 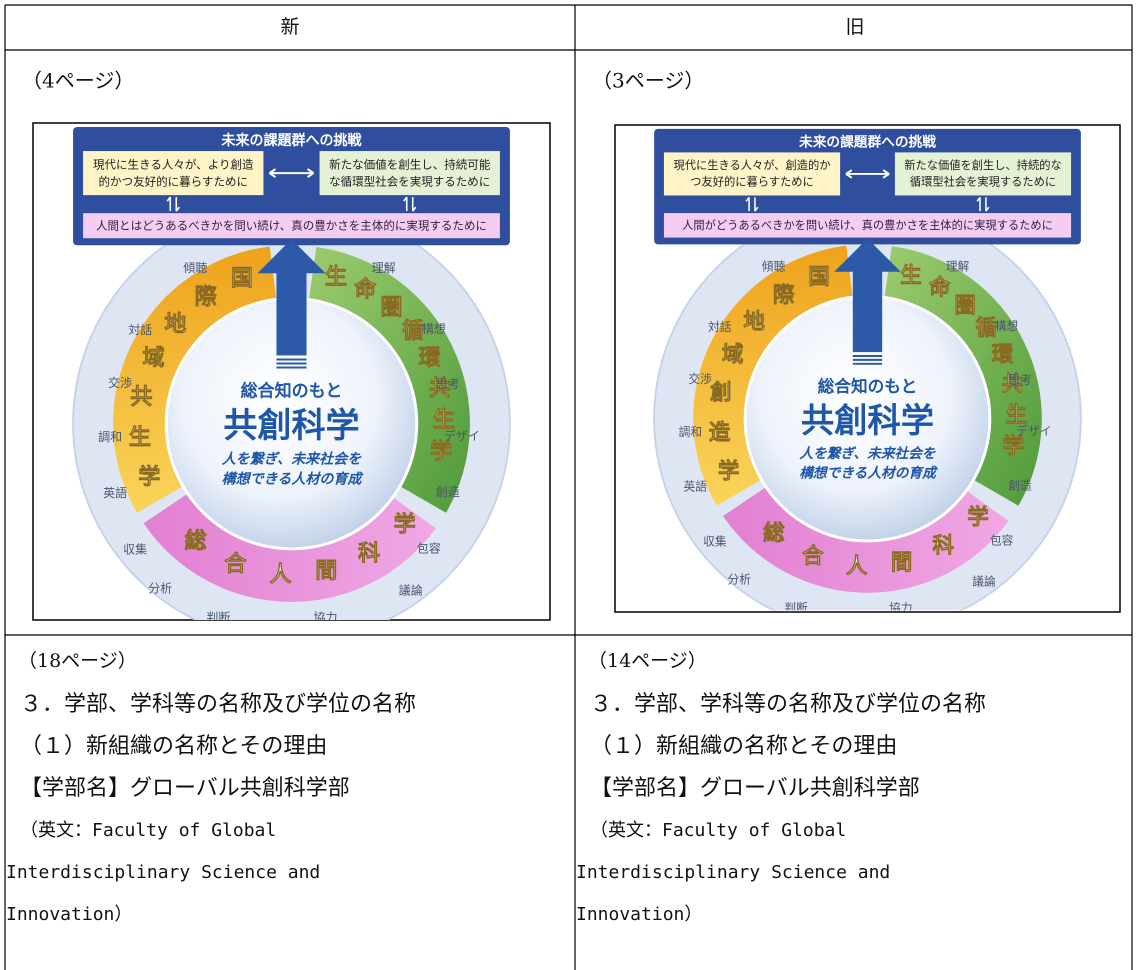 I want to click on challenge-title: 未来の課題群への挑戦, so click(x=291, y=140).